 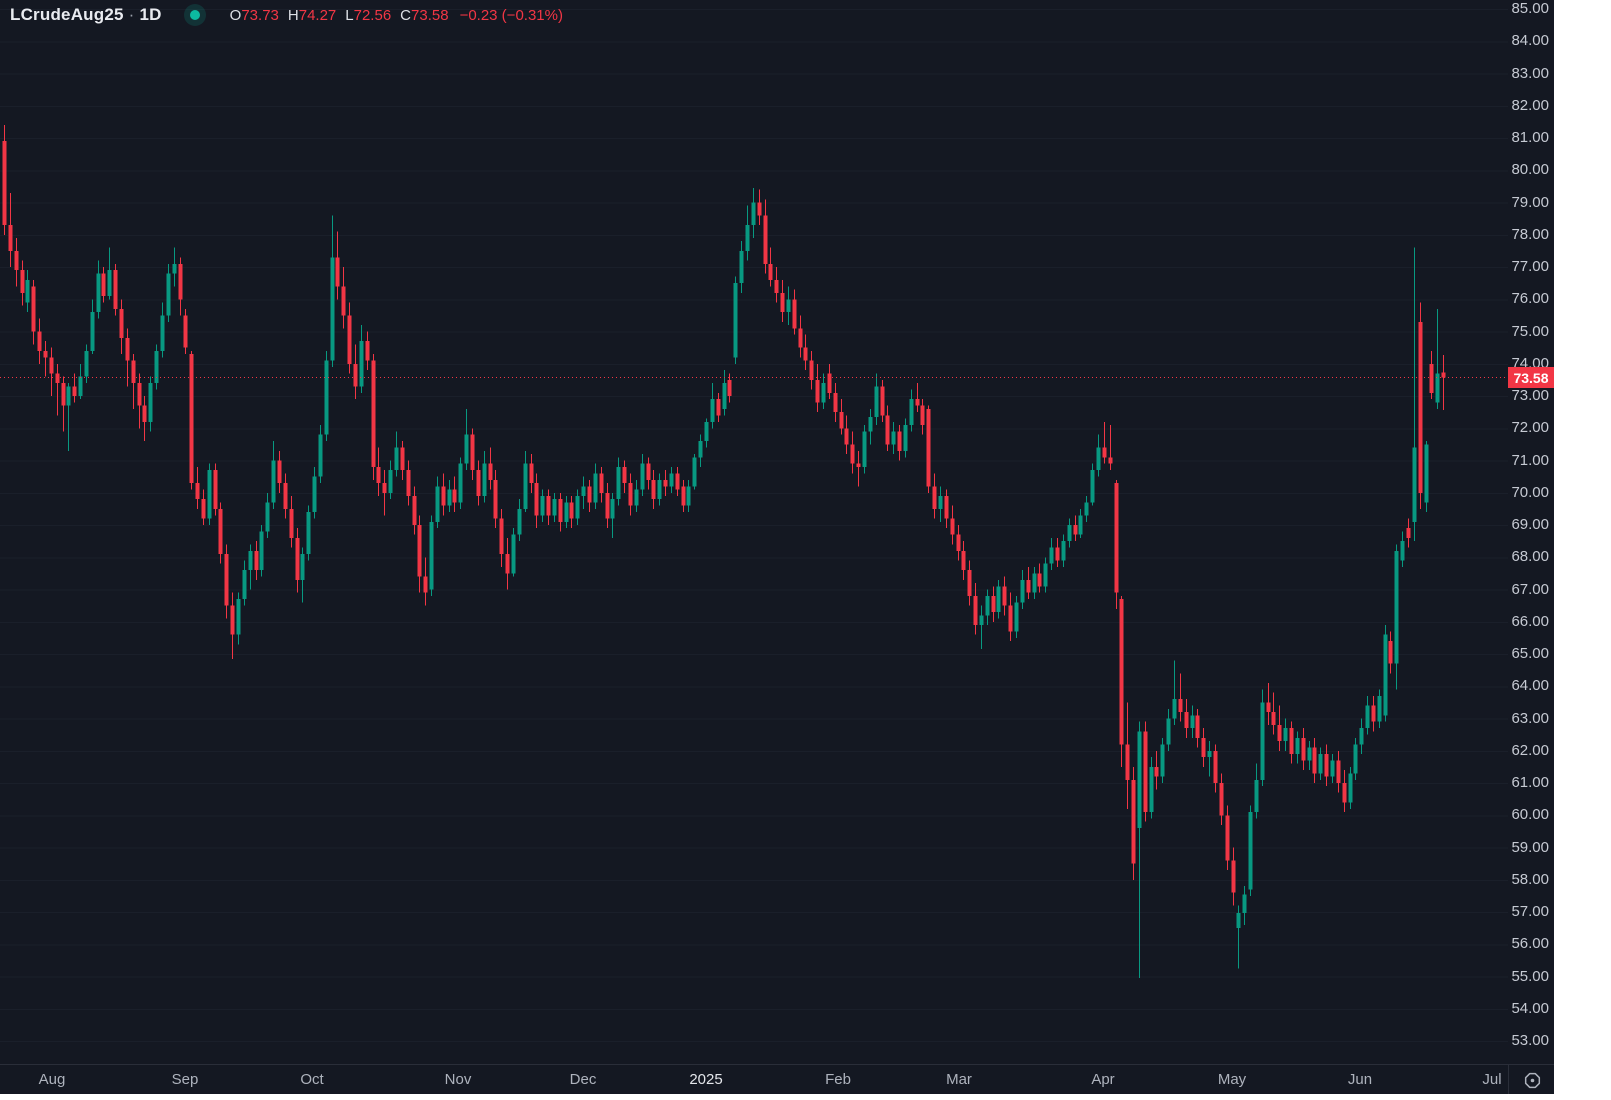 I want to click on price-tick-label: 68.00, so click(x=1530, y=557).